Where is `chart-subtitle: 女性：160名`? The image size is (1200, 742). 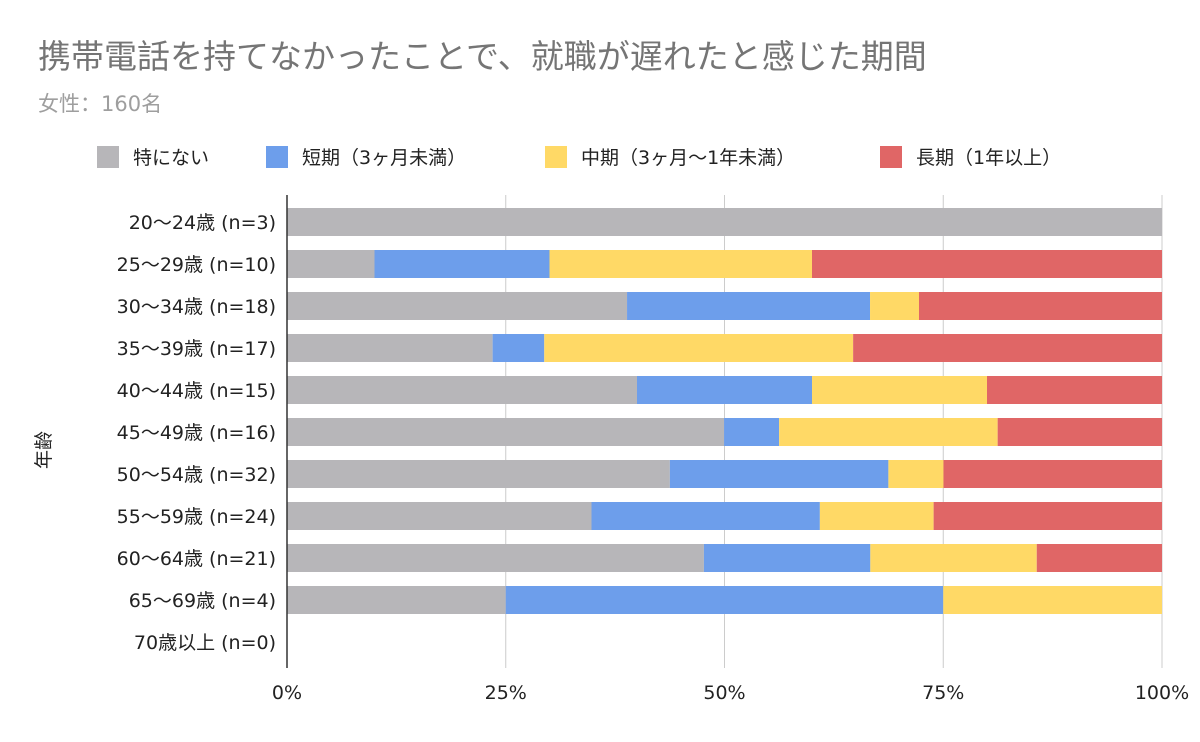 chart-subtitle: 女性：160名 is located at coordinates (100, 104).